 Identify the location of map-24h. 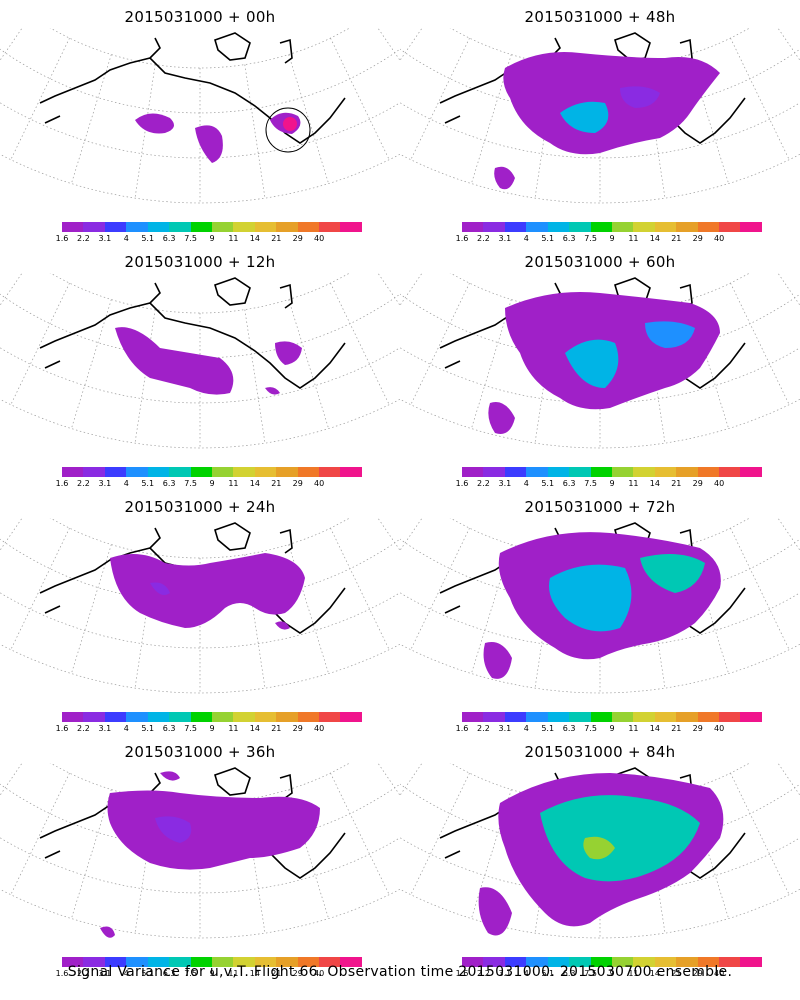
(200, 606).